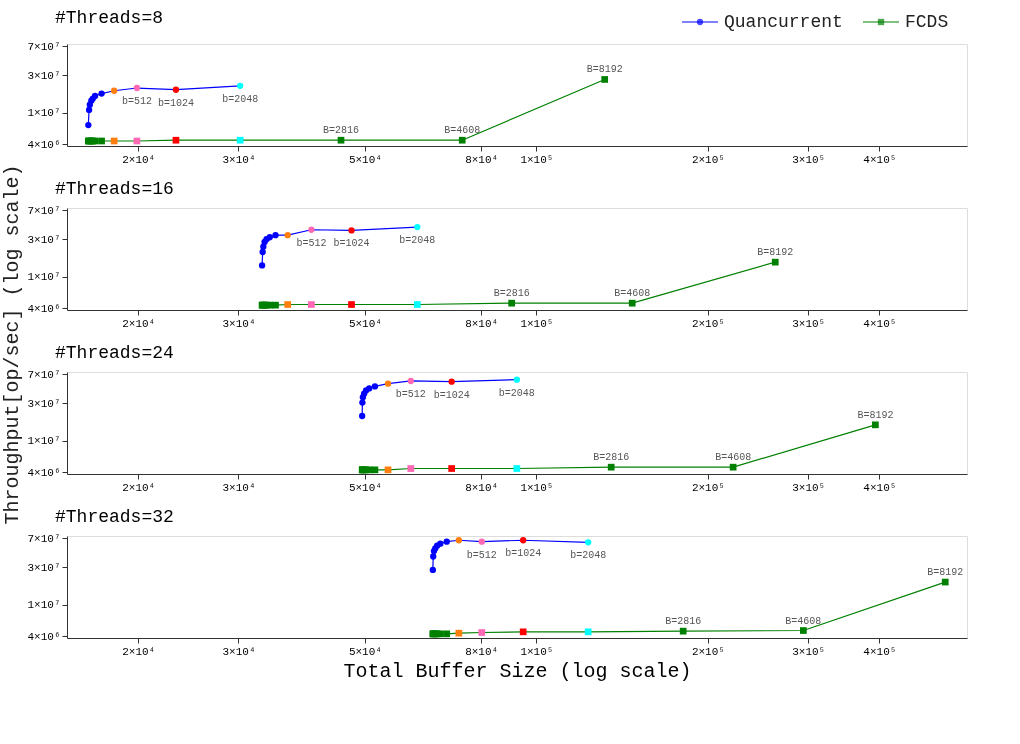 Image resolution: width=1020 pixels, height=744 pixels. What do you see at coordinates (114, 517) in the screenshot?
I see `chart-title: #Threads=32` at bounding box center [114, 517].